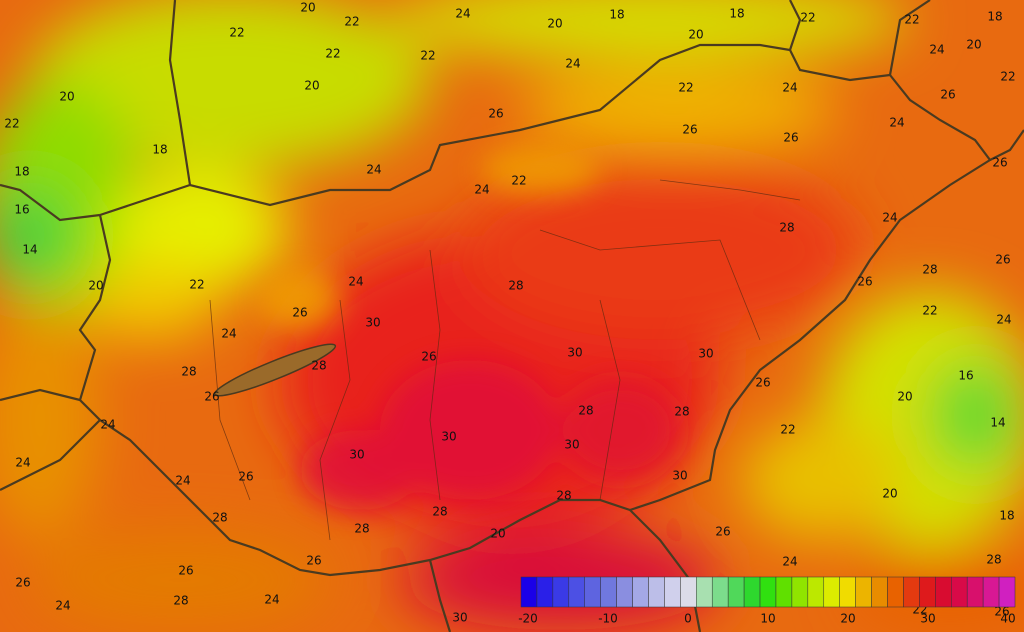  What do you see at coordinates (528, 619) in the screenshot?
I see `colorbar-label: -20` at bounding box center [528, 619].